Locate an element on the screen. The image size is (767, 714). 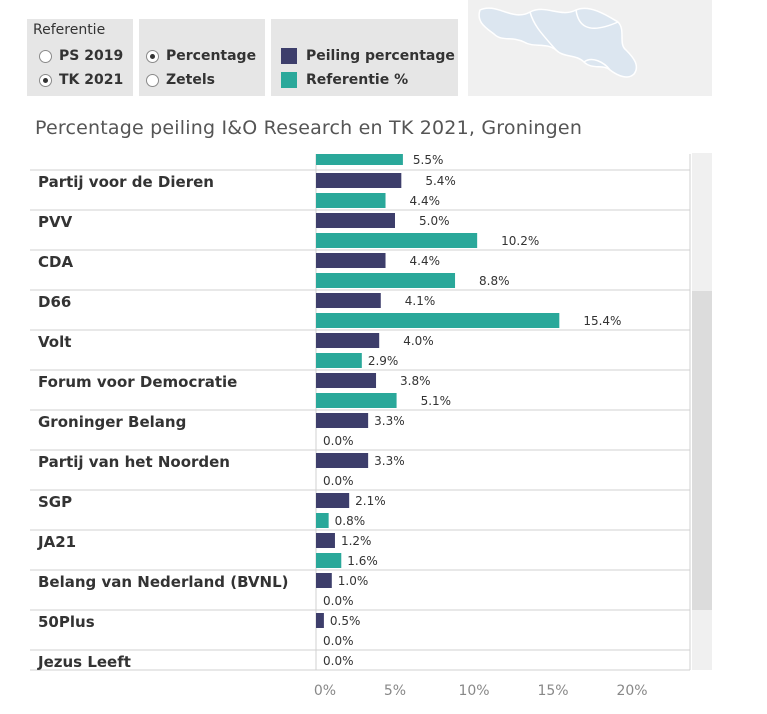
data-label-peiling: 1.2% is located at coordinates (356, 541).